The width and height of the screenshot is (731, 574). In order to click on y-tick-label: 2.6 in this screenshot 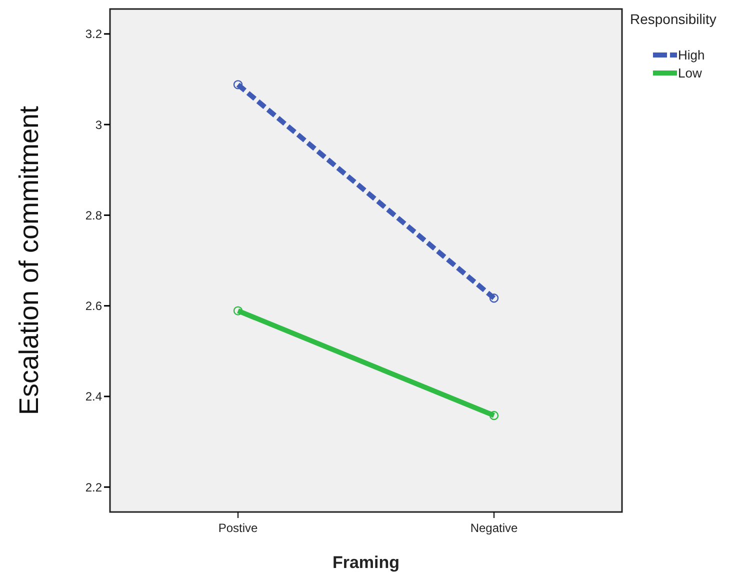, I will do `click(93, 306)`.